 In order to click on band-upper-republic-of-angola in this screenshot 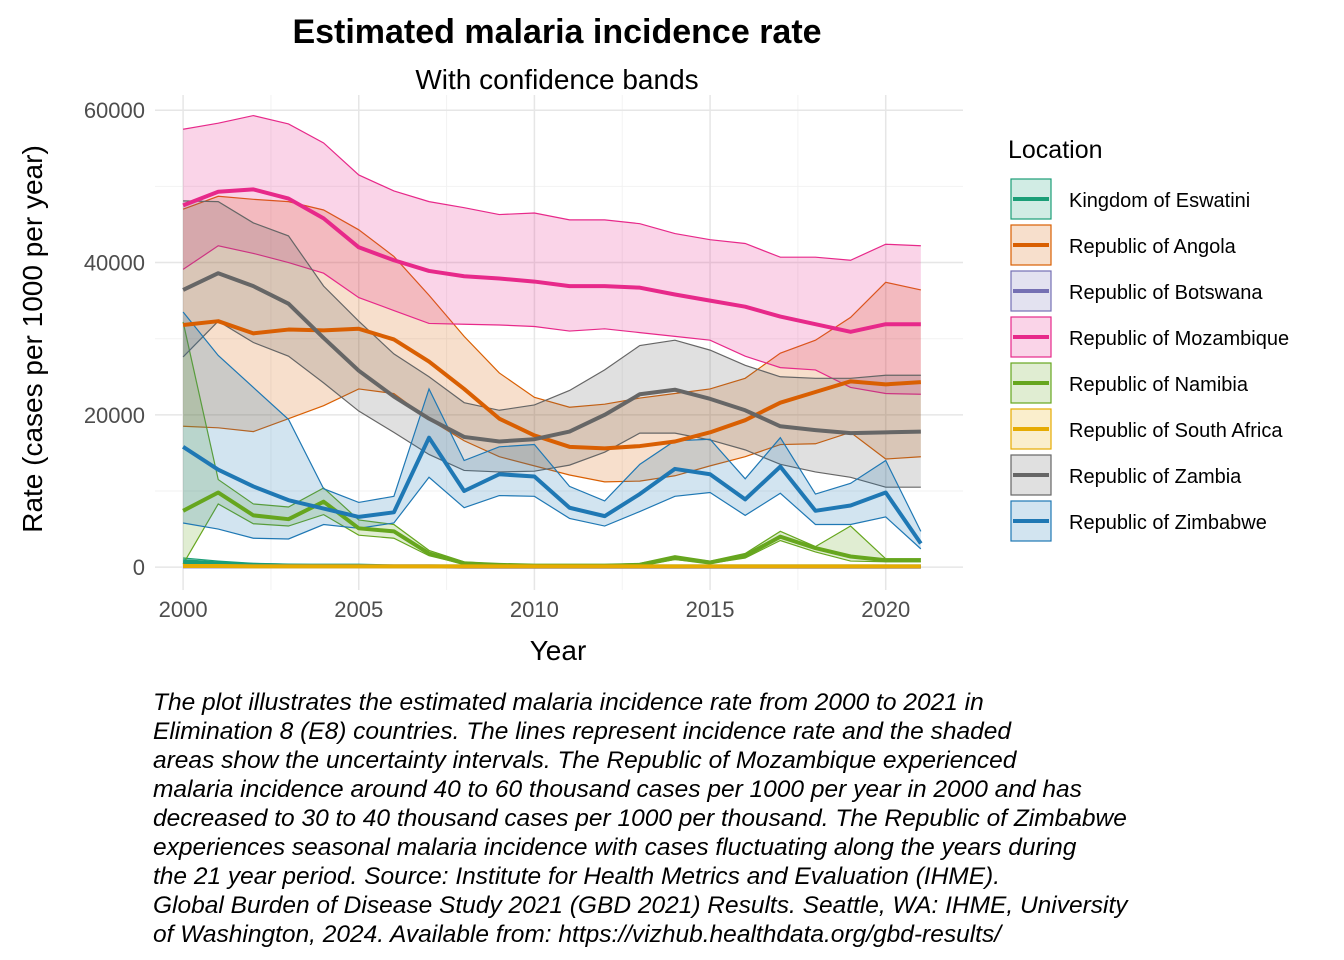, I will do `click(551, 301)`.